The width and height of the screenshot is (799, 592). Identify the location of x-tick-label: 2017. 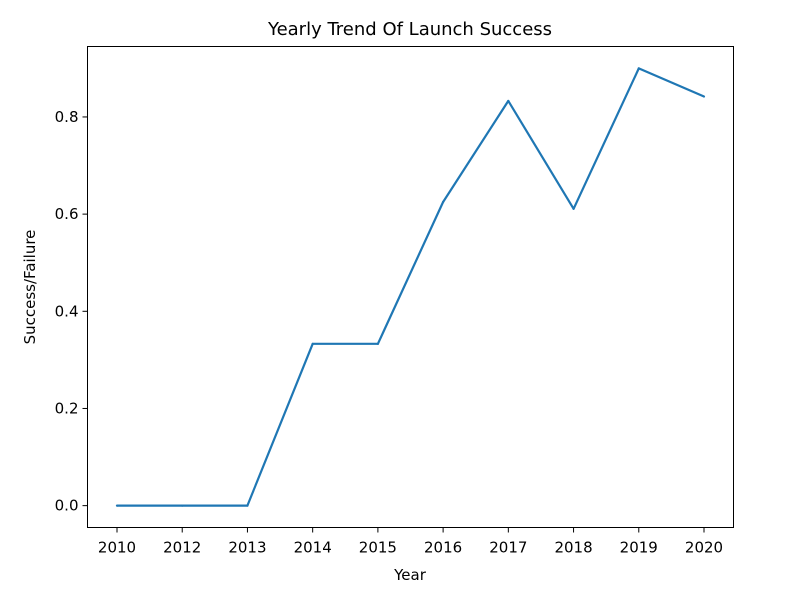
(508, 548).